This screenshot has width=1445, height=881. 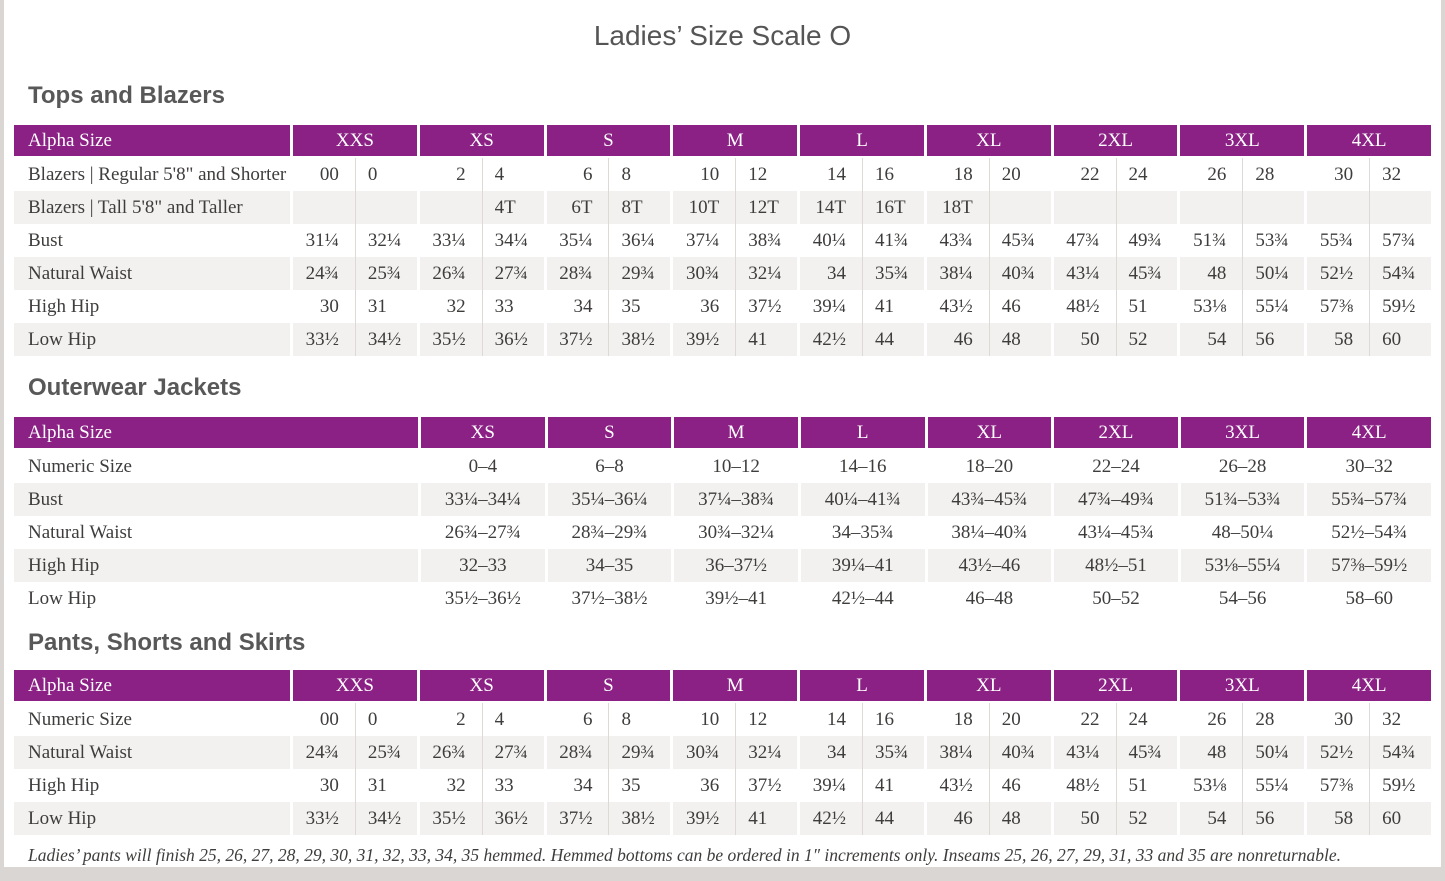 What do you see at coordinates (735, 818) in the screenshot?
I see `size-group-cell: 39½ 41` at bounding box center [735, 818].